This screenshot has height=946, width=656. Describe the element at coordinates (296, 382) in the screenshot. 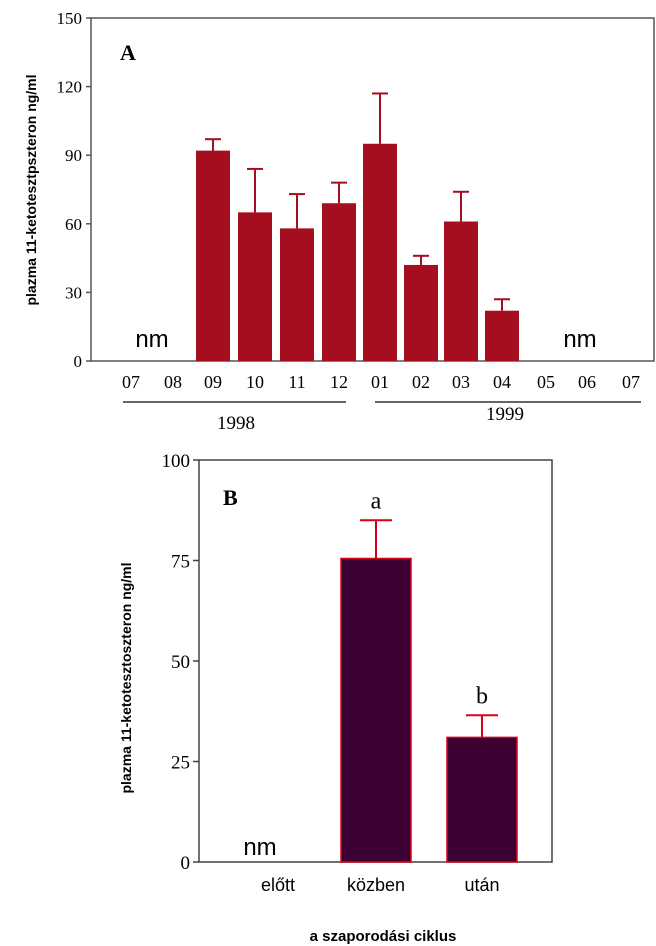

I see `x-tick-label: 11` at that location.